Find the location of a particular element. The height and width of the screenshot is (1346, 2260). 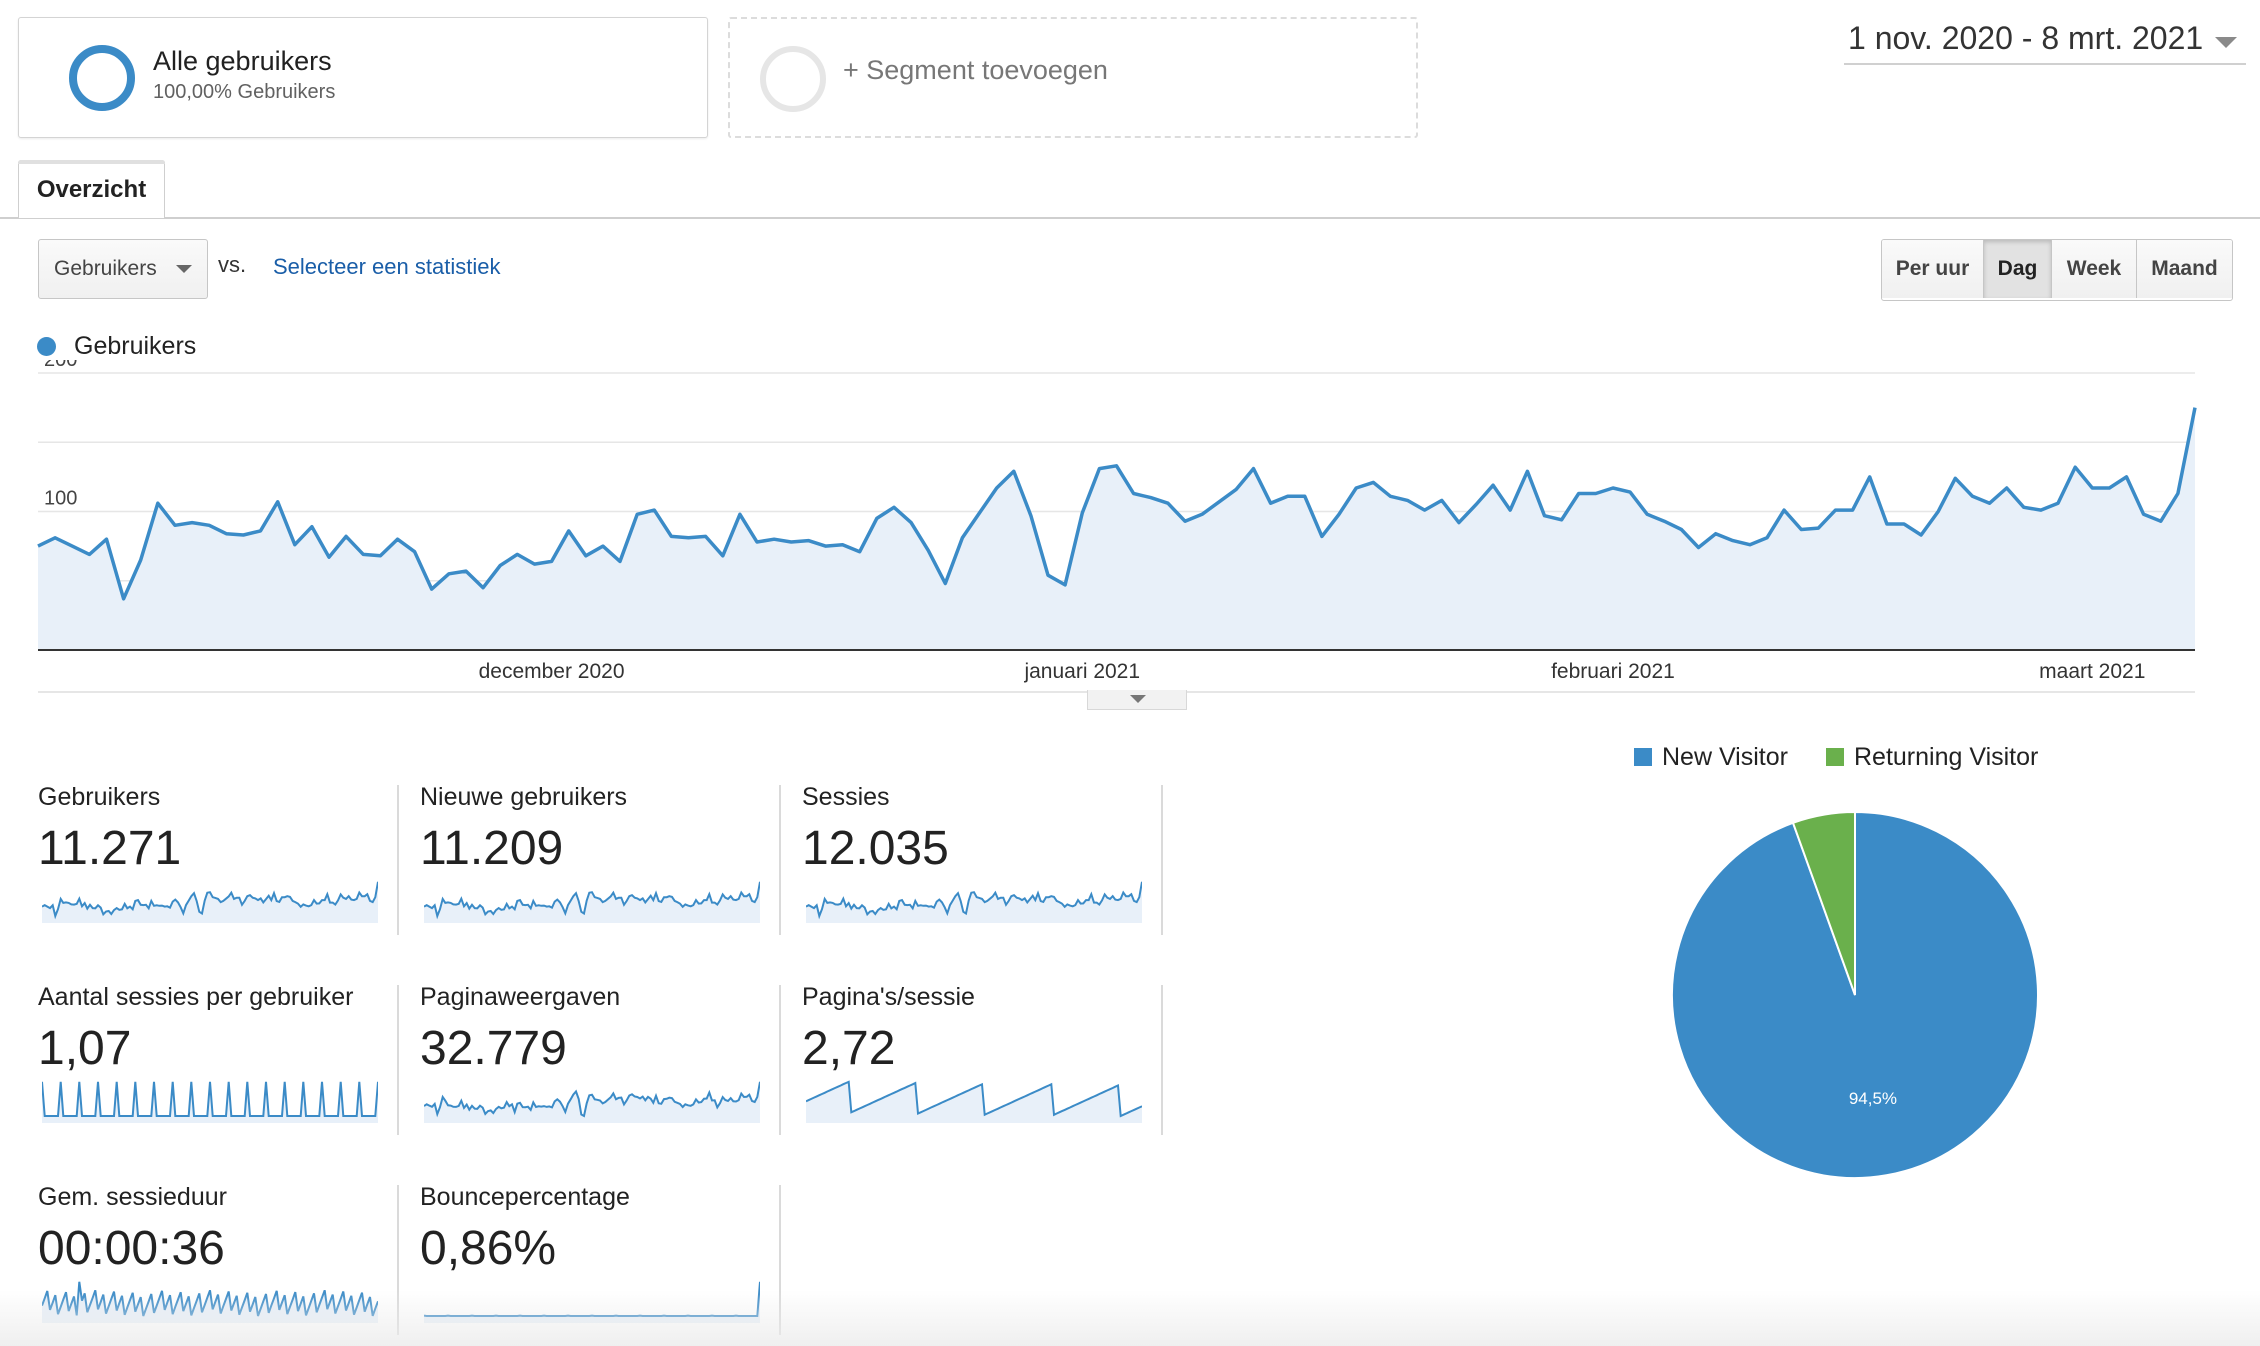

metric-select: Gebruikers is located at coordinates (123, 269).